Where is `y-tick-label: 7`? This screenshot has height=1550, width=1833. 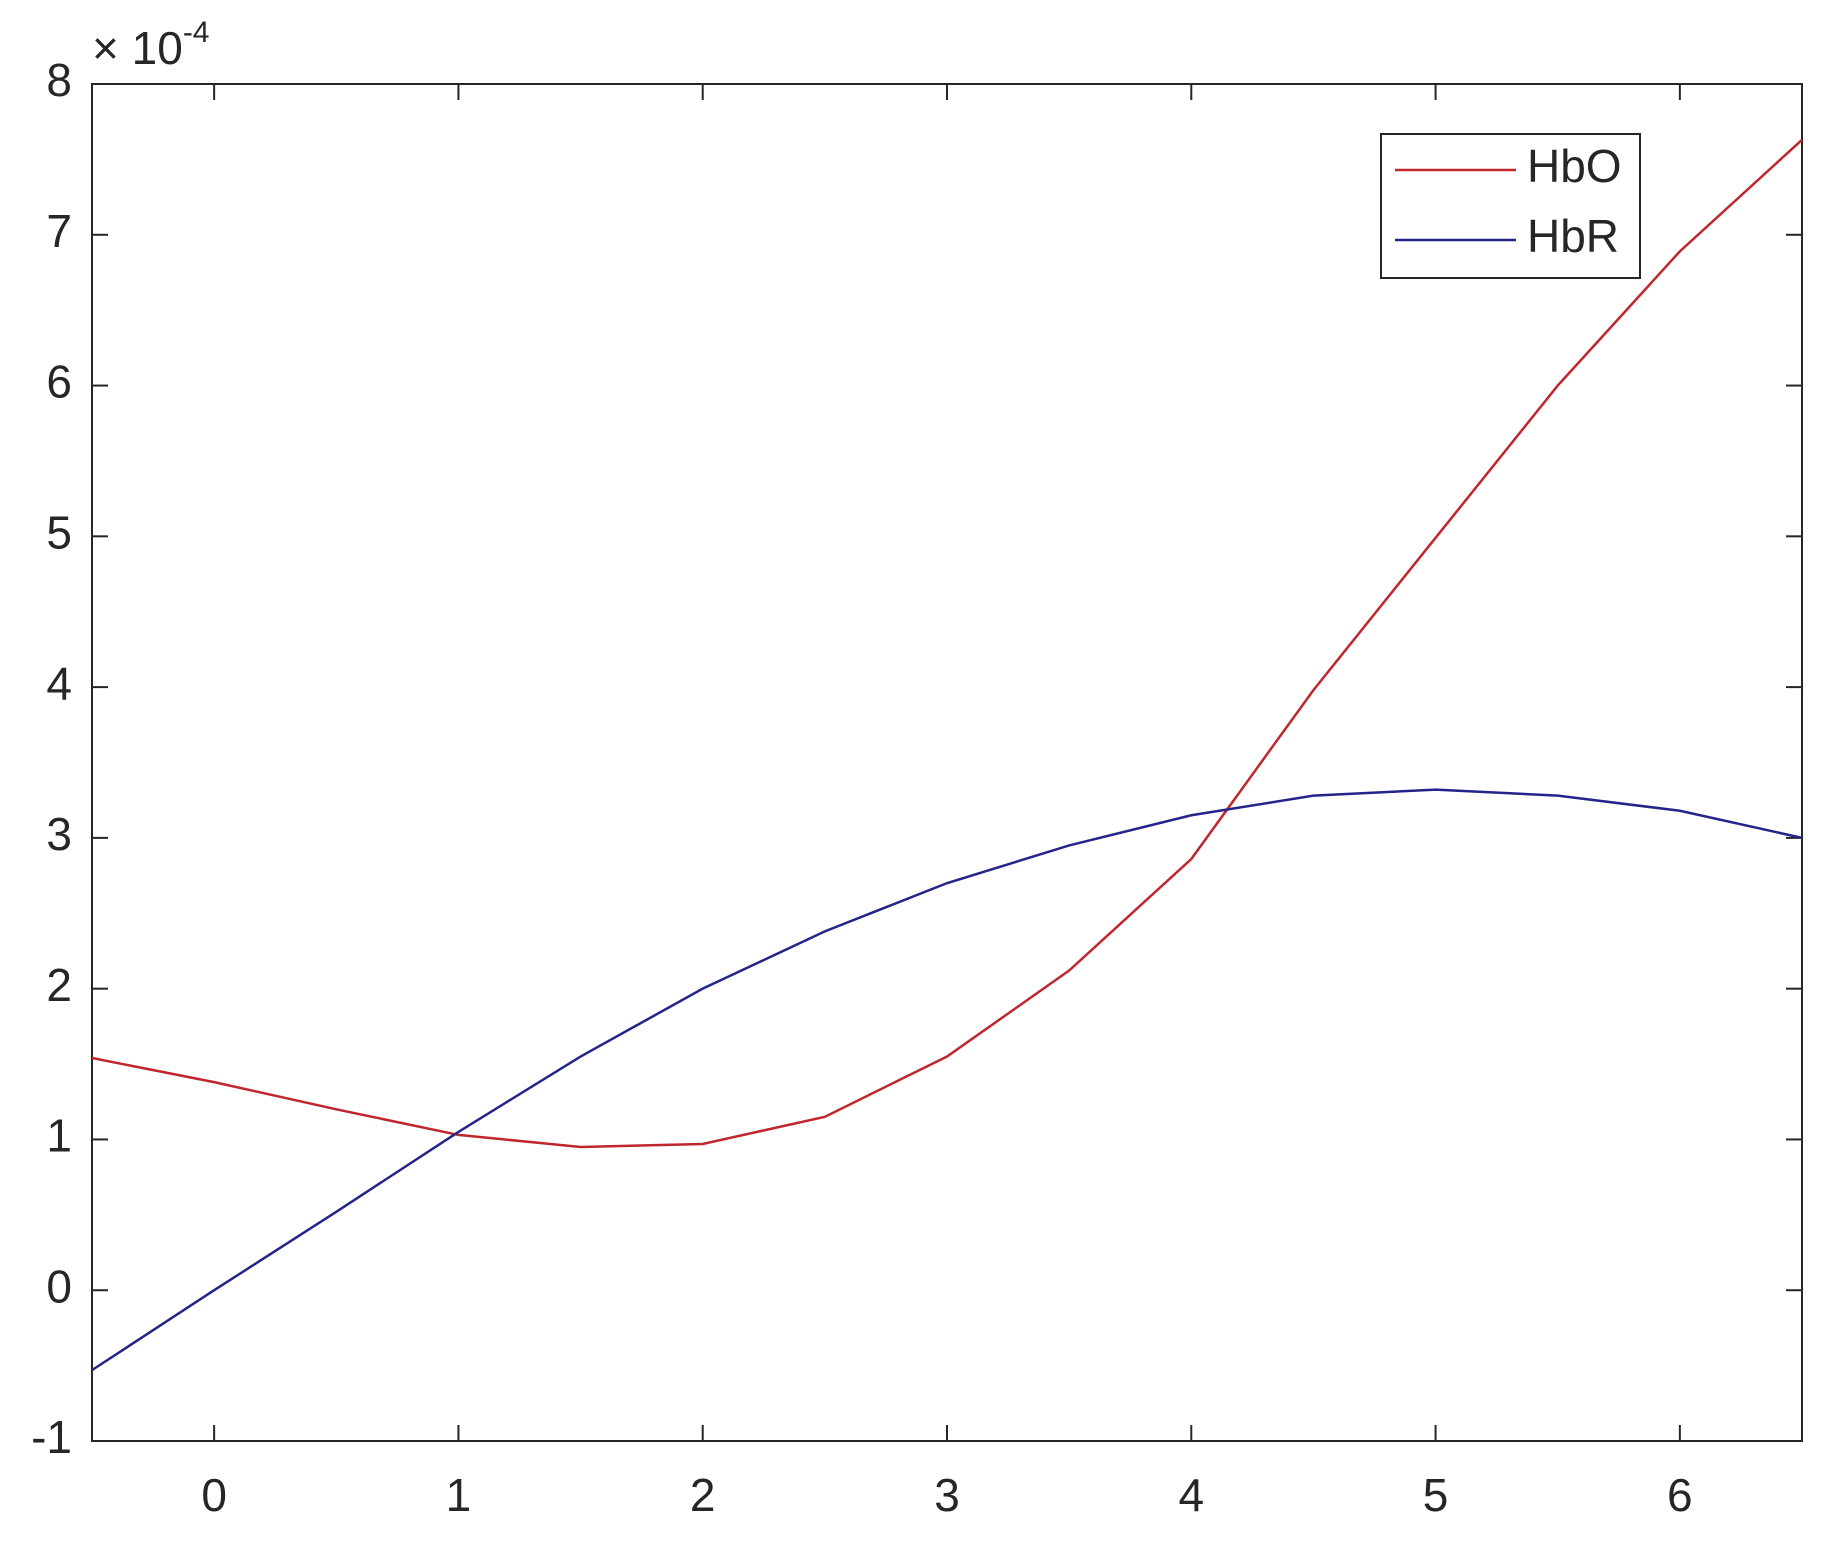 y-tick-label: 7 is located at coordinates (59, 231).